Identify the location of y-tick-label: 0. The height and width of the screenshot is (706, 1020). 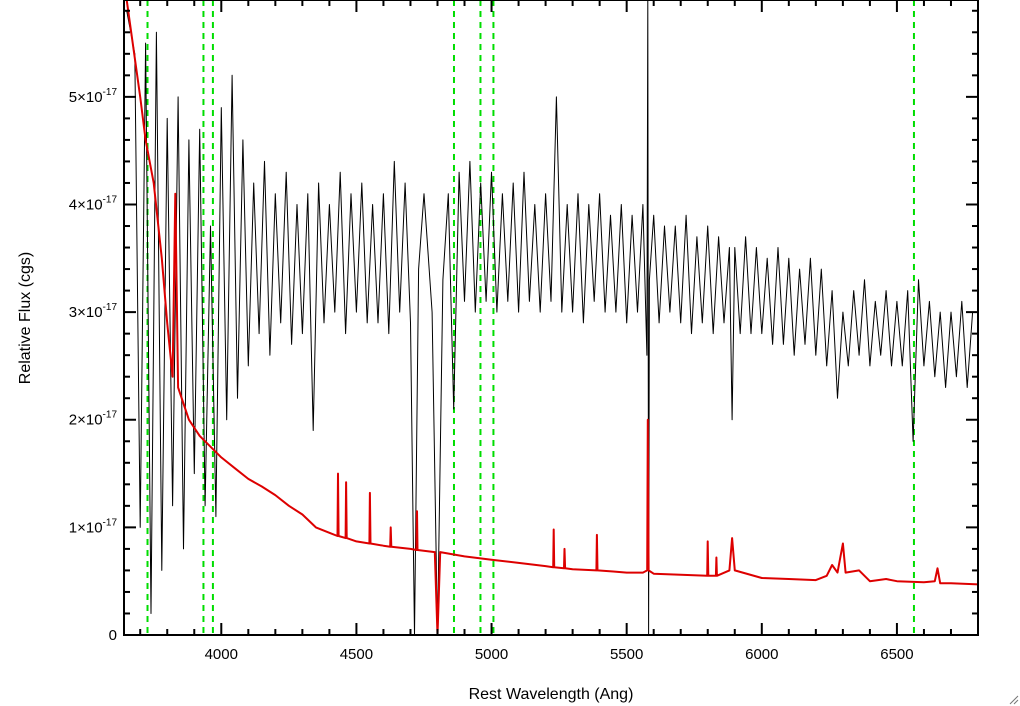
(113, 635).